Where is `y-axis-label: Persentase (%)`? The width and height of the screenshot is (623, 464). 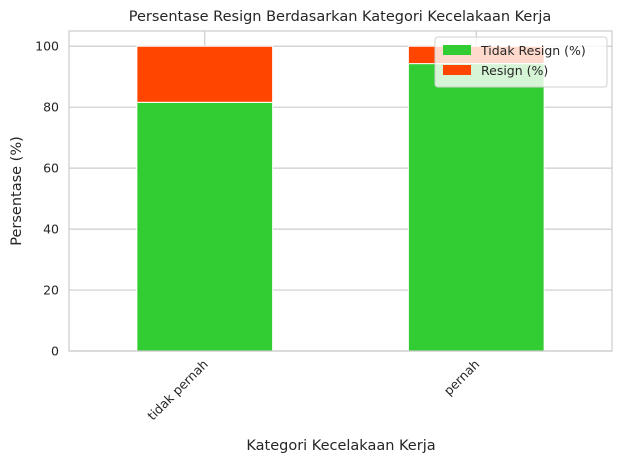 y-axis-label: Persentase (%) is located at coordinates (17, 191).